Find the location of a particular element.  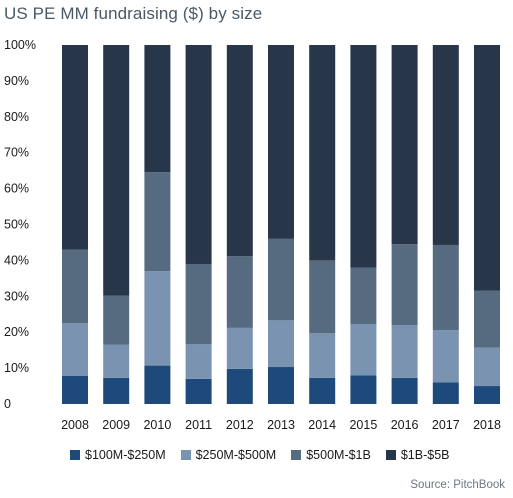

y-tick-label: 80% is located at coordinates (16, 117).